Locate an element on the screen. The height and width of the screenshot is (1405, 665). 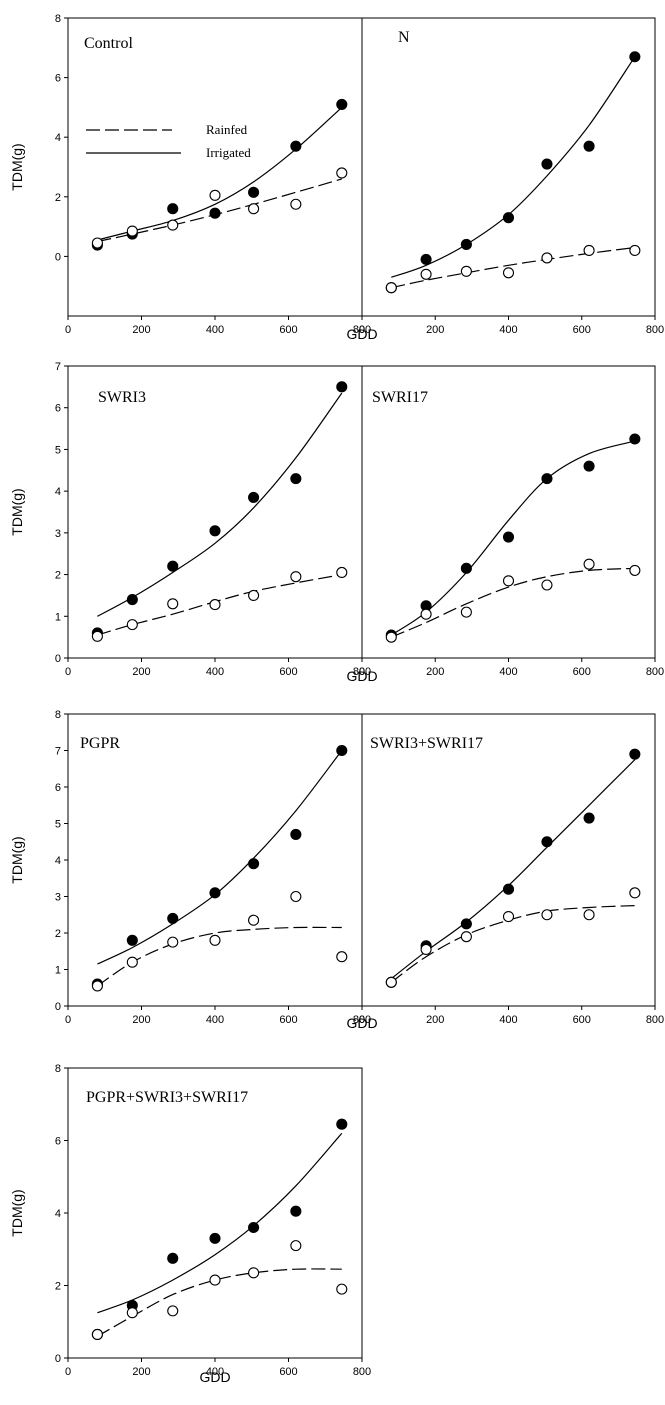
panel-title: Control is located at coordinates (108, 43).